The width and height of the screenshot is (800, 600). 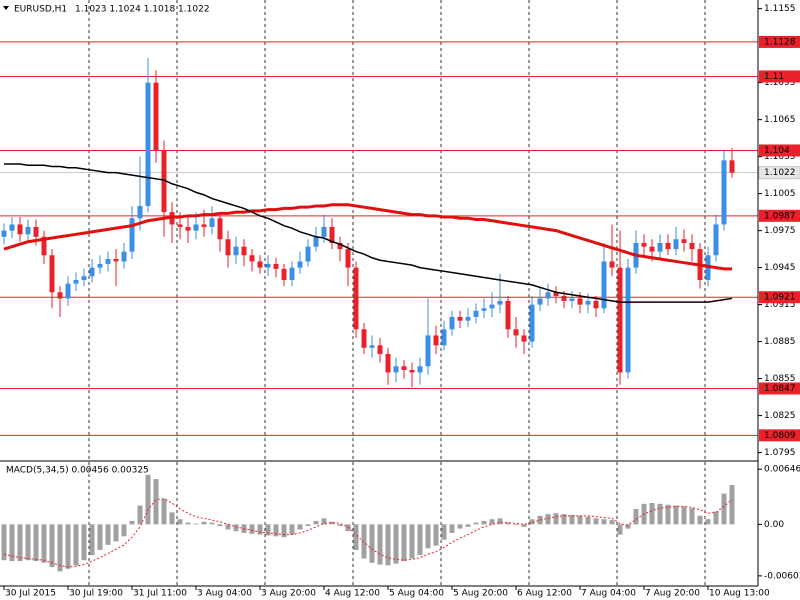 What do you see at coordinates (142, 10) in the screenshot?
I see `ohlc-info: 1.1023 1.1024 1.1018 1.1022` at bounding box center [142, 10].